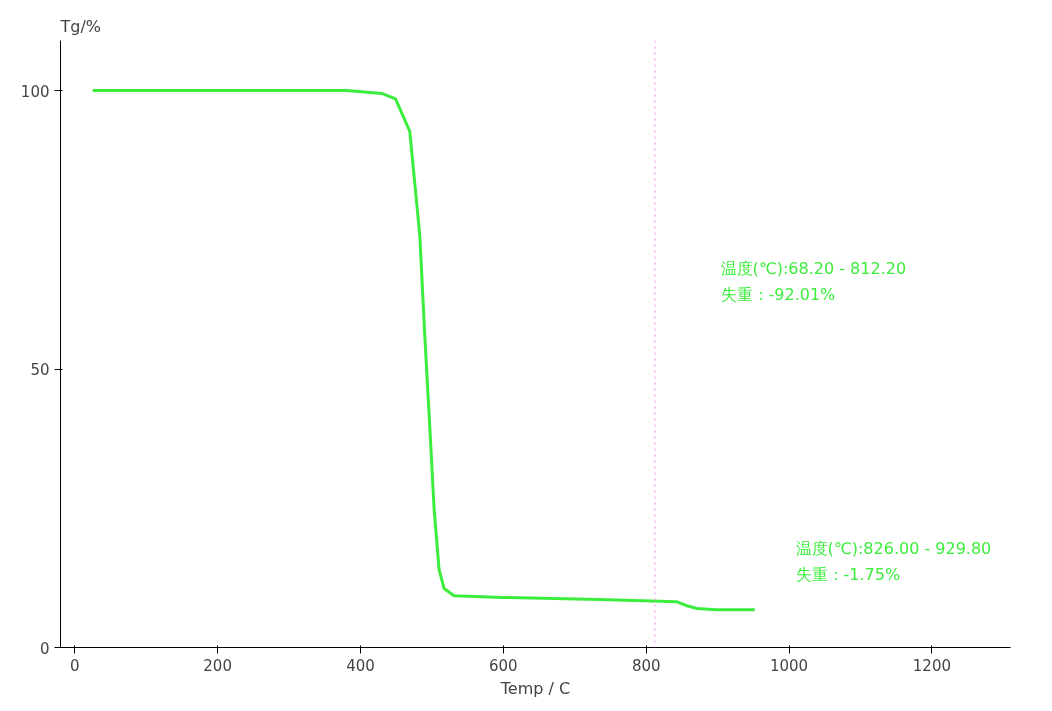 The height and width of the screenshot is (711, 1052). Describe the element at coordinates (535, 688) in the screenshot. I see `x-axis-title: Temp / C` at that location.